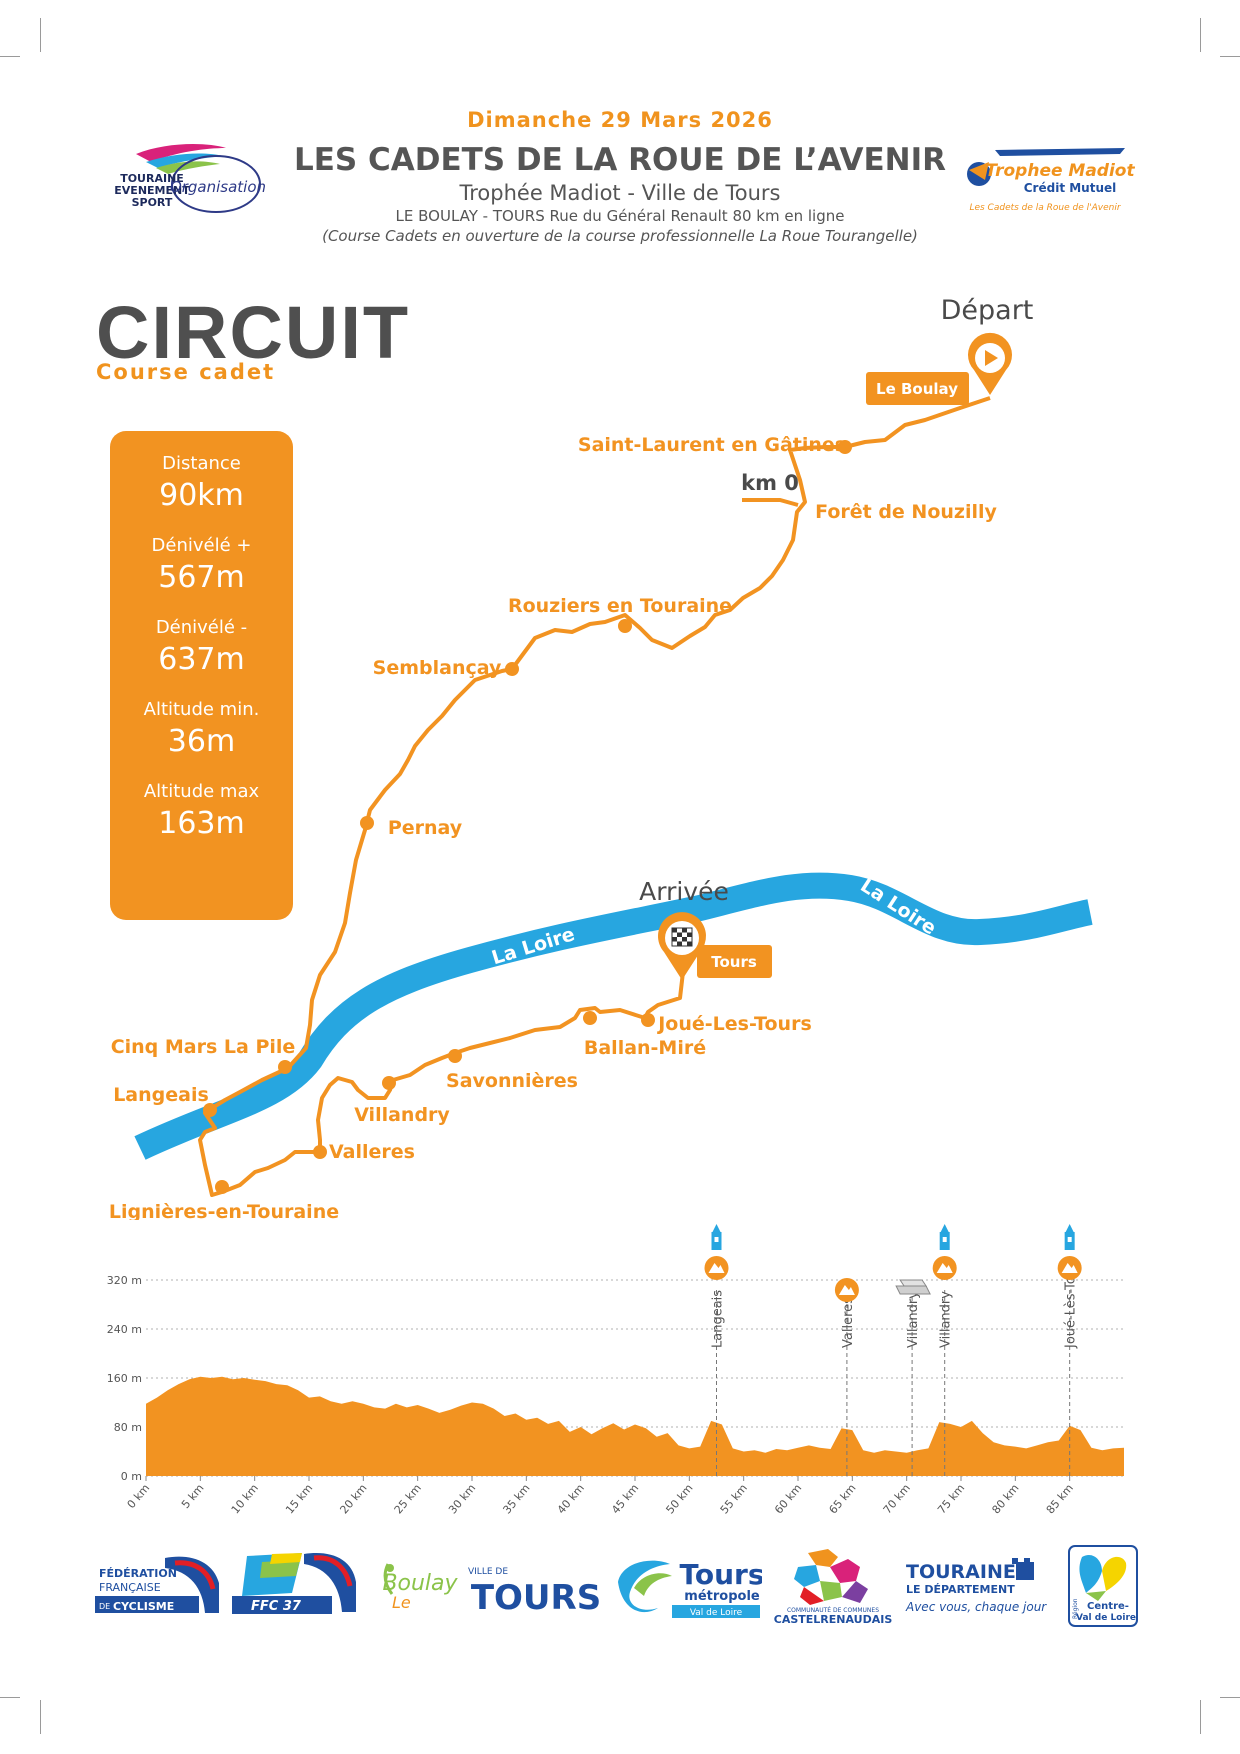 The height and width of the screenshot is (1754, 1240). Describe the element at coordinates (1060, 171) in the screenshot. I see `madiot-name: Trophee Madiot` at that location.